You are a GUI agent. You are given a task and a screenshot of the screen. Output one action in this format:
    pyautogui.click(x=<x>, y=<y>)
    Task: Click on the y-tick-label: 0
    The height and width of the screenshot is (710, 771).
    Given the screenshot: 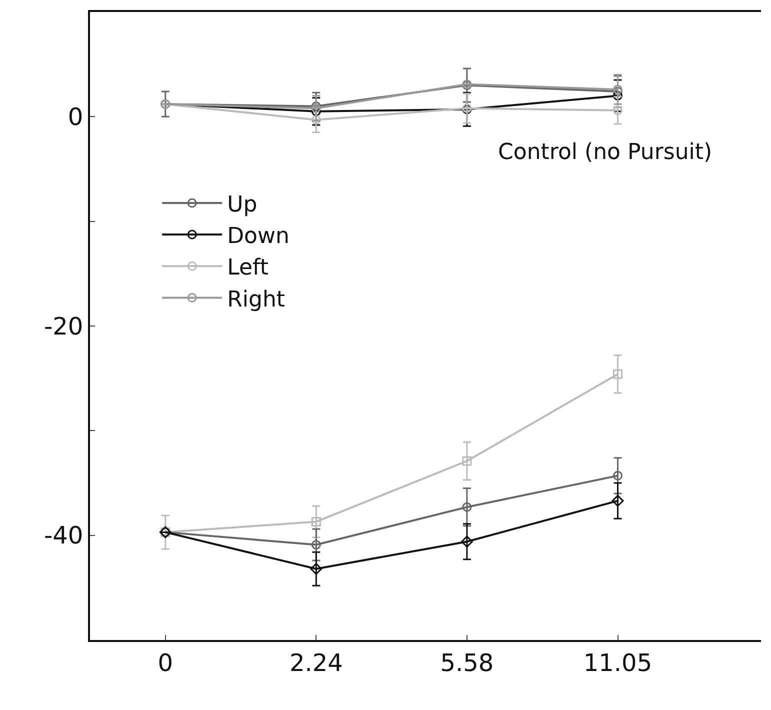 What is the action you would take?
    pyautogui.click(x=76, y=117)
    